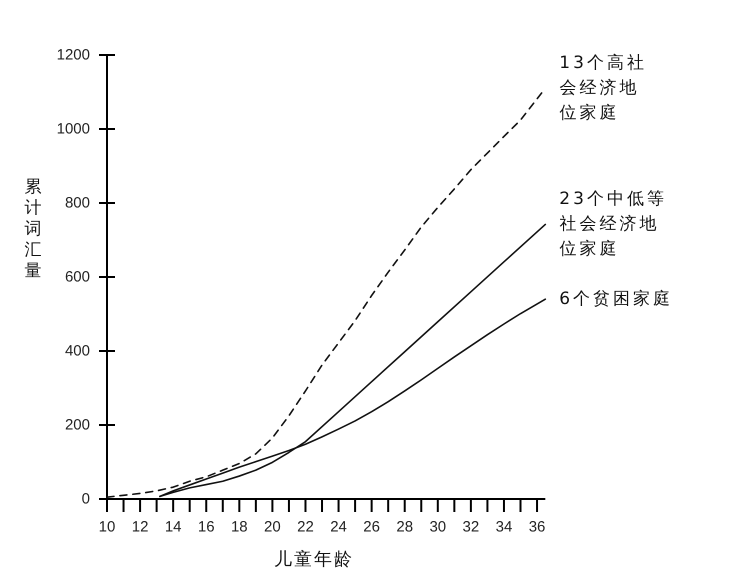 This screenshot has width=744, height=578. Describe the element at coordinates (77, 351) in the screenshot. I see `y-tick-label: 400` at that location.